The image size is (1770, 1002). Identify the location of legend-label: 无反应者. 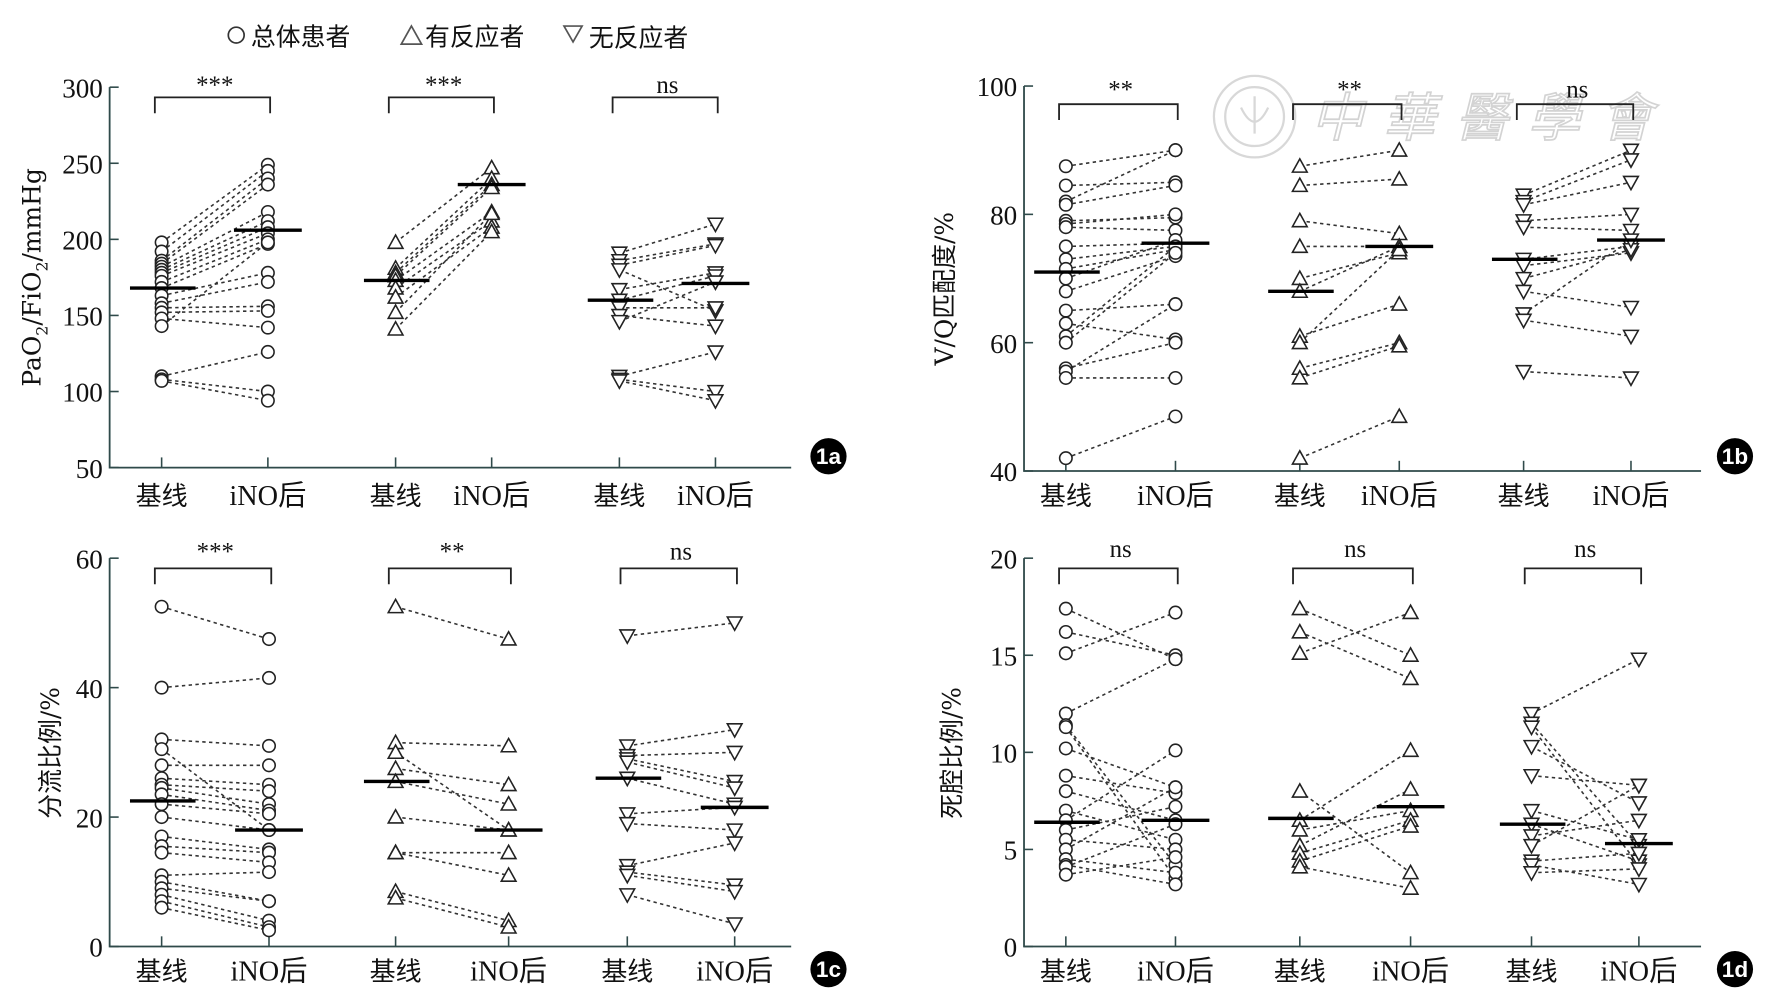
(638, 37).